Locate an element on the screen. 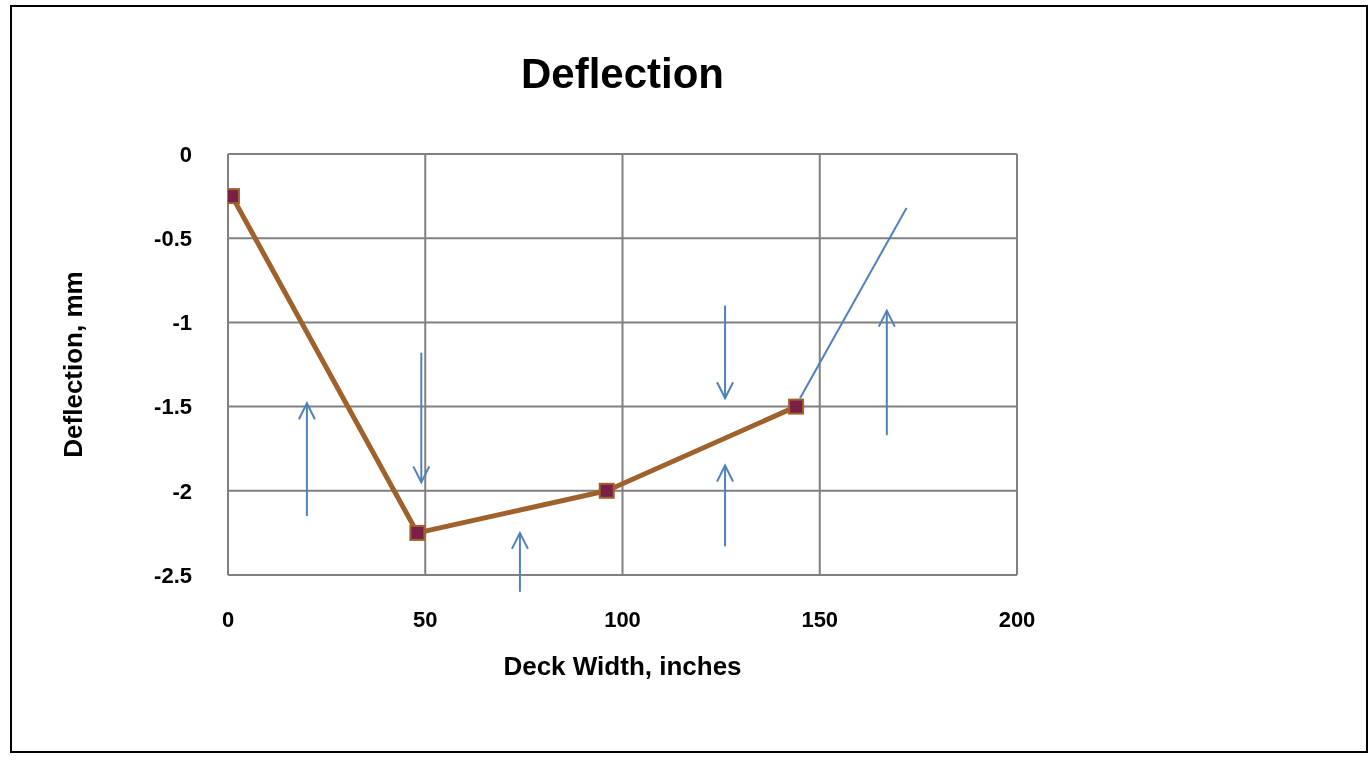  y-tick-label: 0 is located at coordinates (185, 154).